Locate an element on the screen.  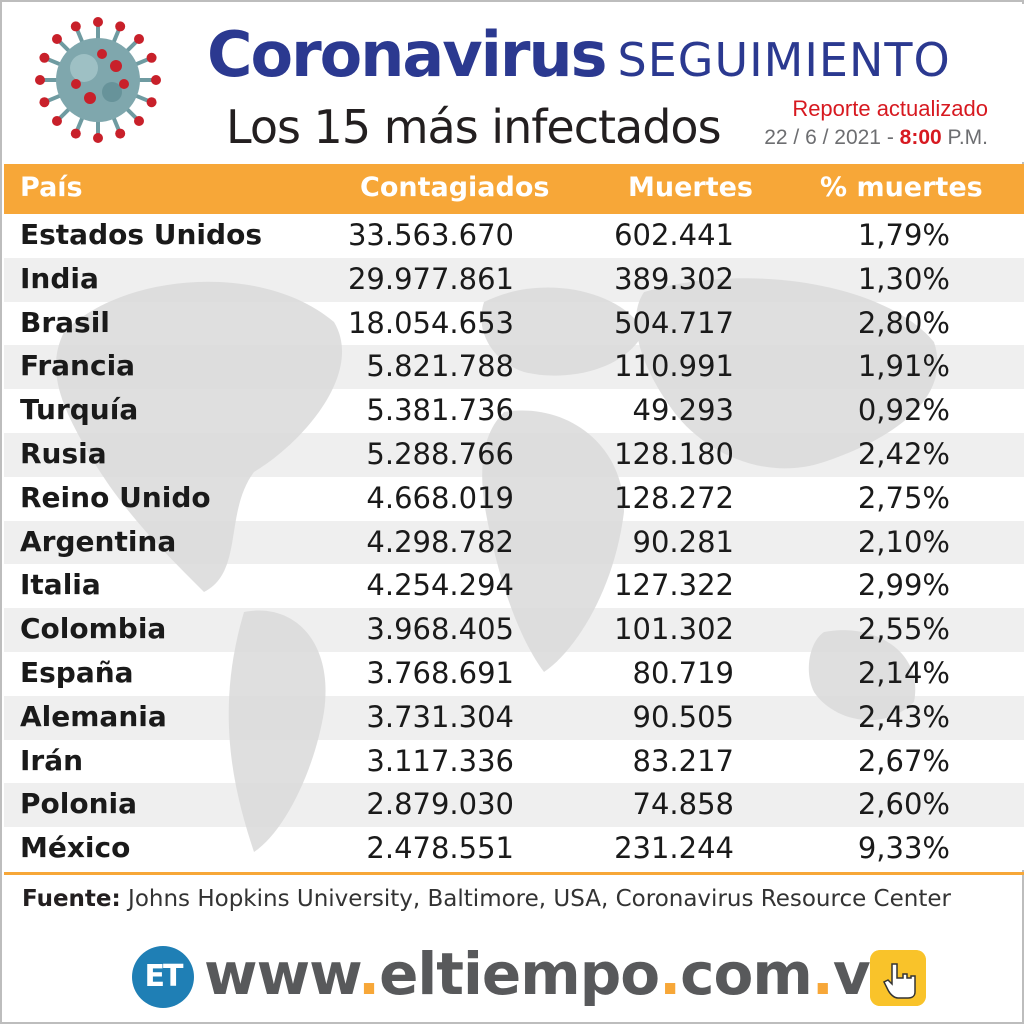
table-row: México 2.478.551 231.244 9,33% is located at coordinates (514, 848).